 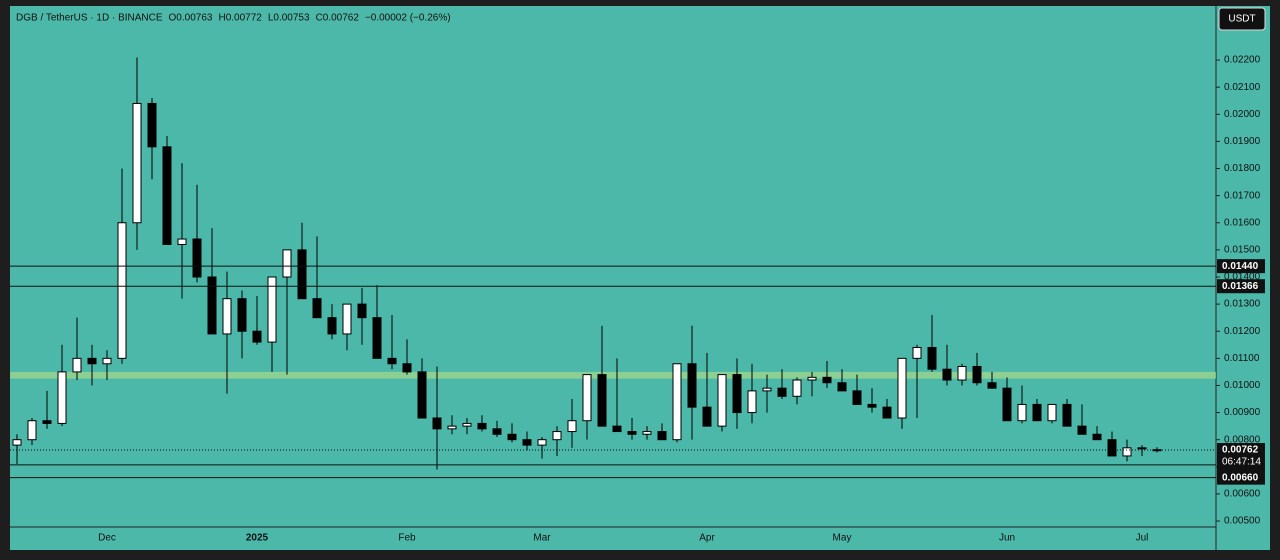 I want to click on chart-title: DGB / TetherUS · 1D · BINANCE, so click(x=89, y=18).